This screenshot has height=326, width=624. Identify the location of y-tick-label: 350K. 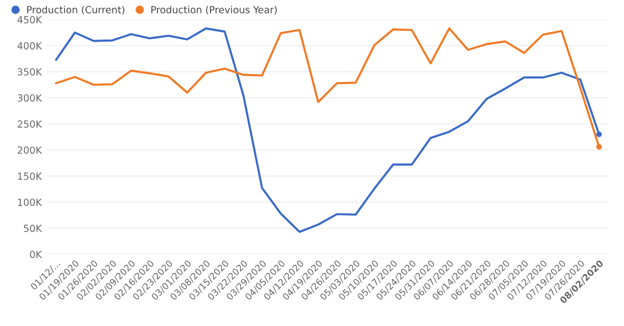
(30, 72).